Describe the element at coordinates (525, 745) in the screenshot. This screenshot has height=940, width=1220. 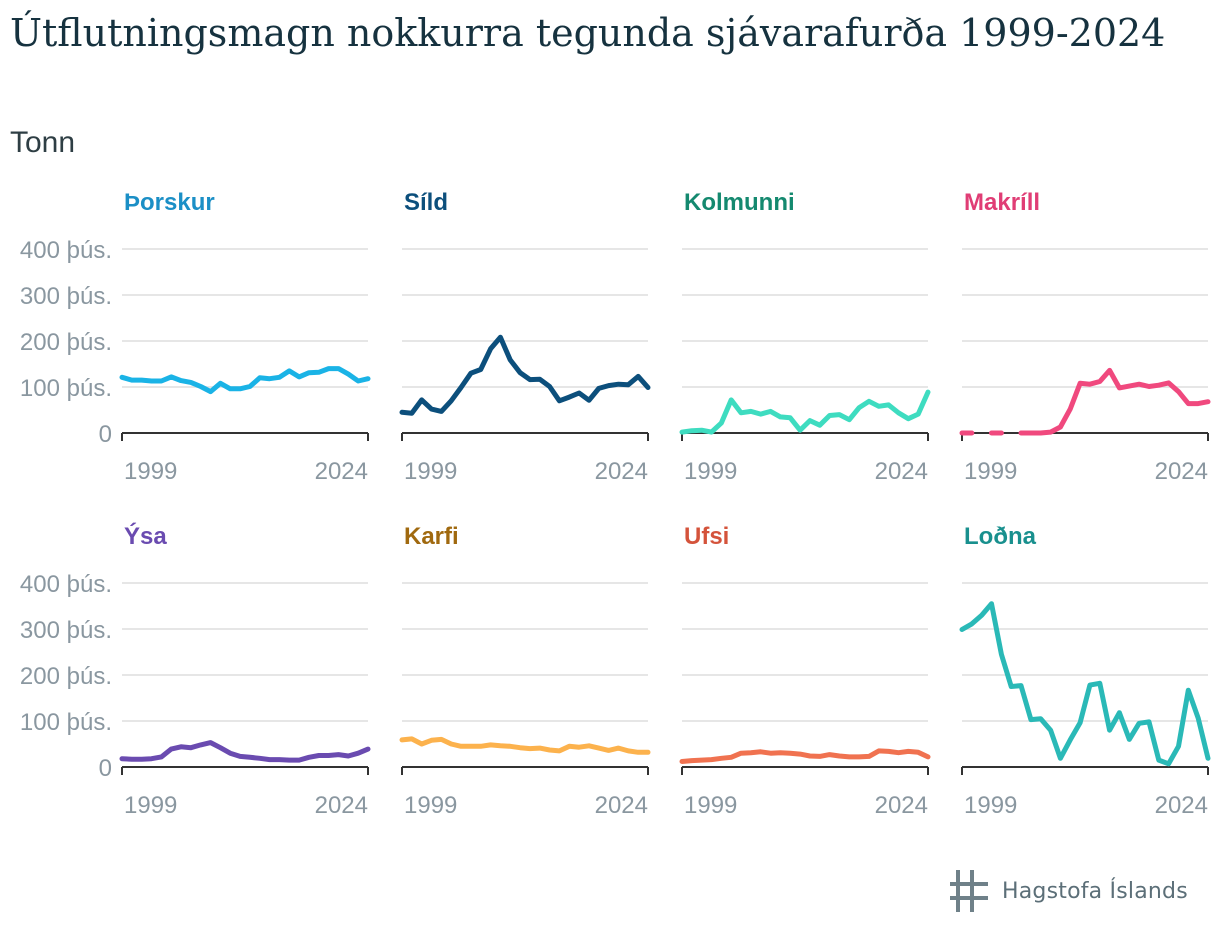
I see `series-line-karfi` at that location.